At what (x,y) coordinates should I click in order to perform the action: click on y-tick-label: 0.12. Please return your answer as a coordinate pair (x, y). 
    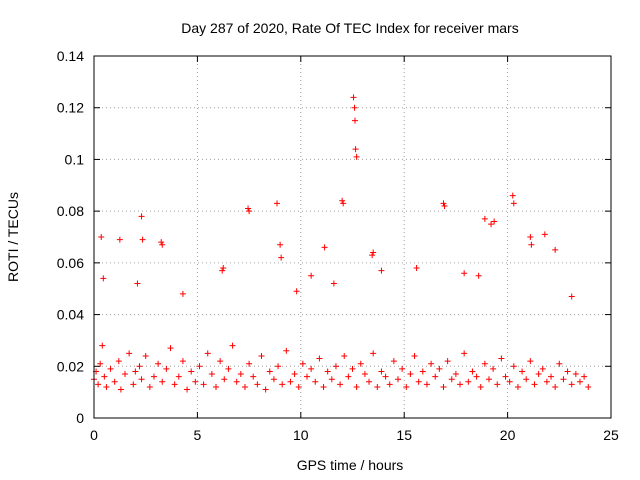
    Looking at the image, I should click on (70, 108).